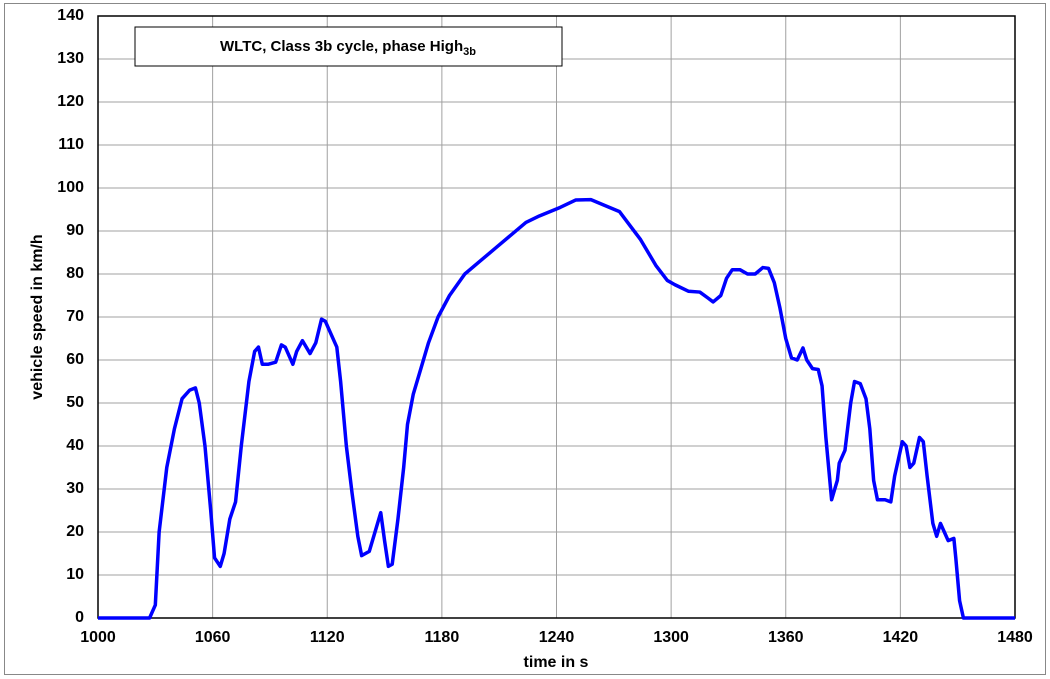 Image resolution: width=1050 pixels, height=679 pixels. I want to click on y-tick-label: 30, so click(75, 488).